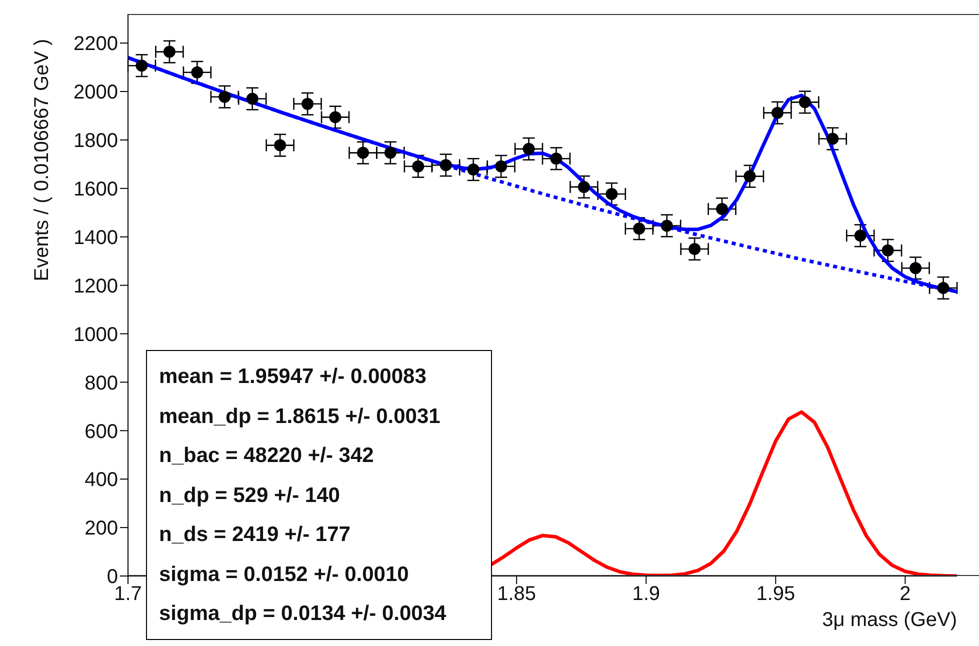 Image resolution: width=979 pixels, height=646 pixels. I want to click on text: sigma_dp = 0.0134 +/- 0.0034, so click(302, 613).